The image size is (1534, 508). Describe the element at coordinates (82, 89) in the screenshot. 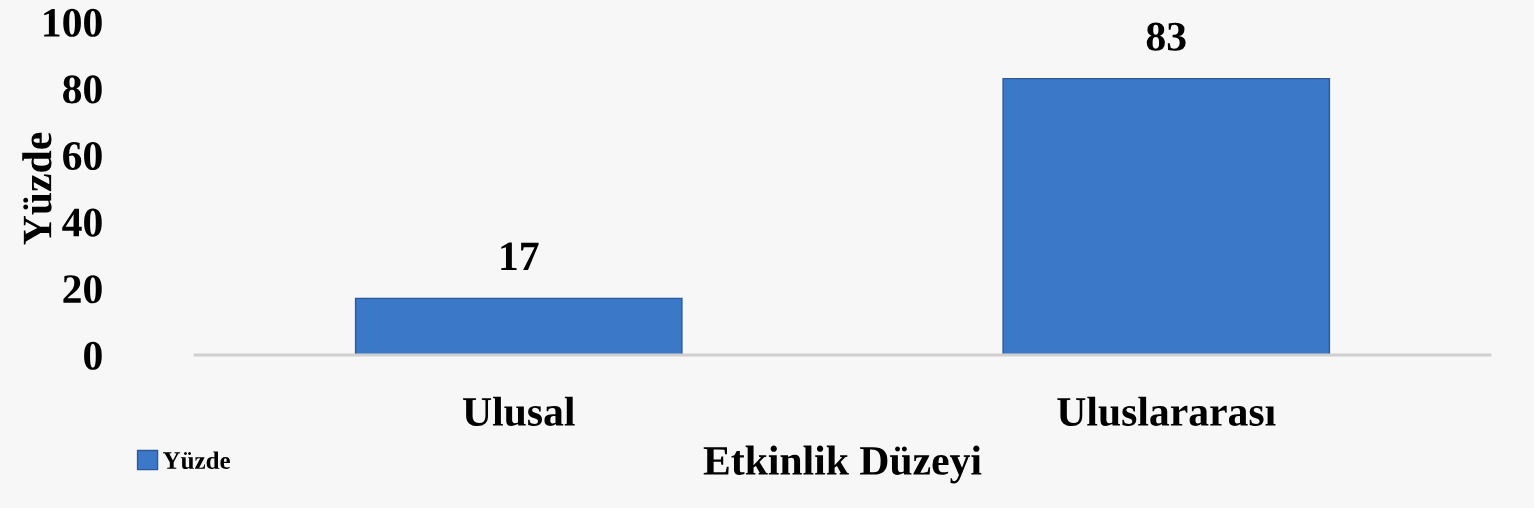

I see `y-tick-label: 80` at that location.